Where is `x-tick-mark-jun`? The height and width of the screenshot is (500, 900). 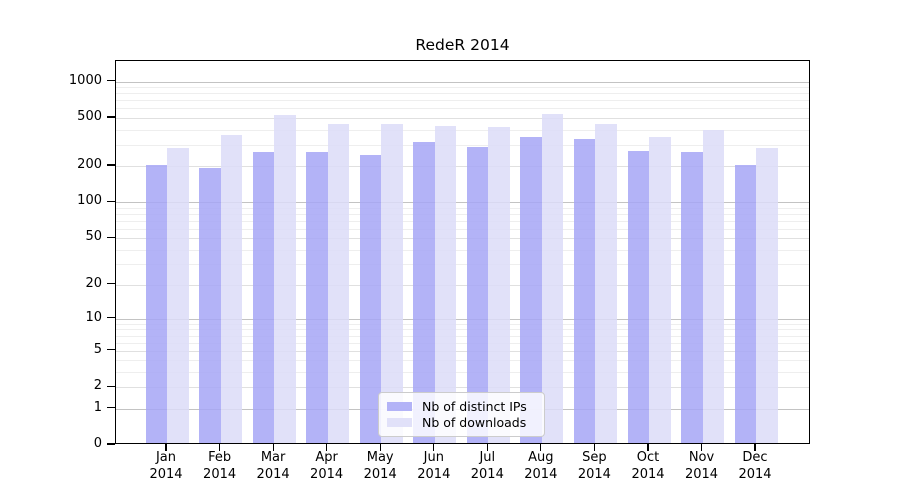 x-tick-mark-jun is located at coordinates (434, 447).